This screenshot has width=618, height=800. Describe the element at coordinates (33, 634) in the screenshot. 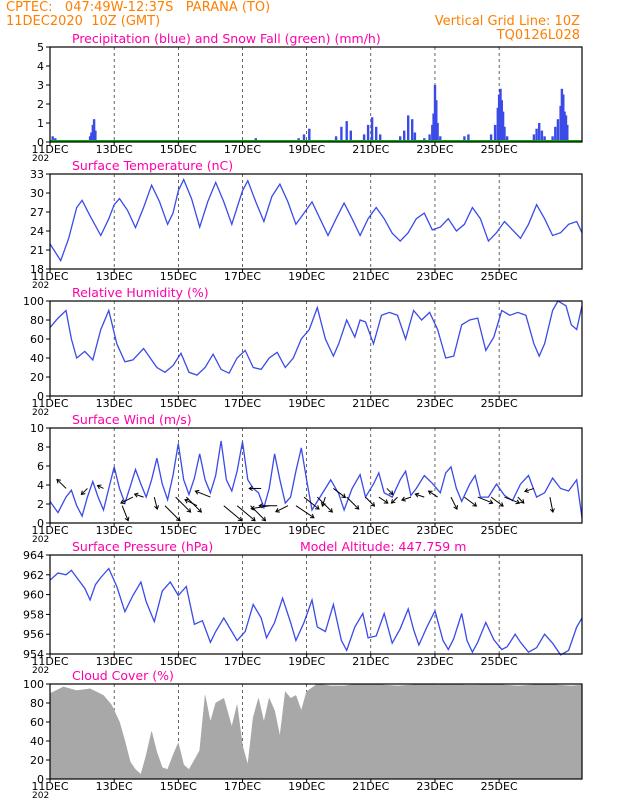

I see `y-tick-label: 956` at that location.